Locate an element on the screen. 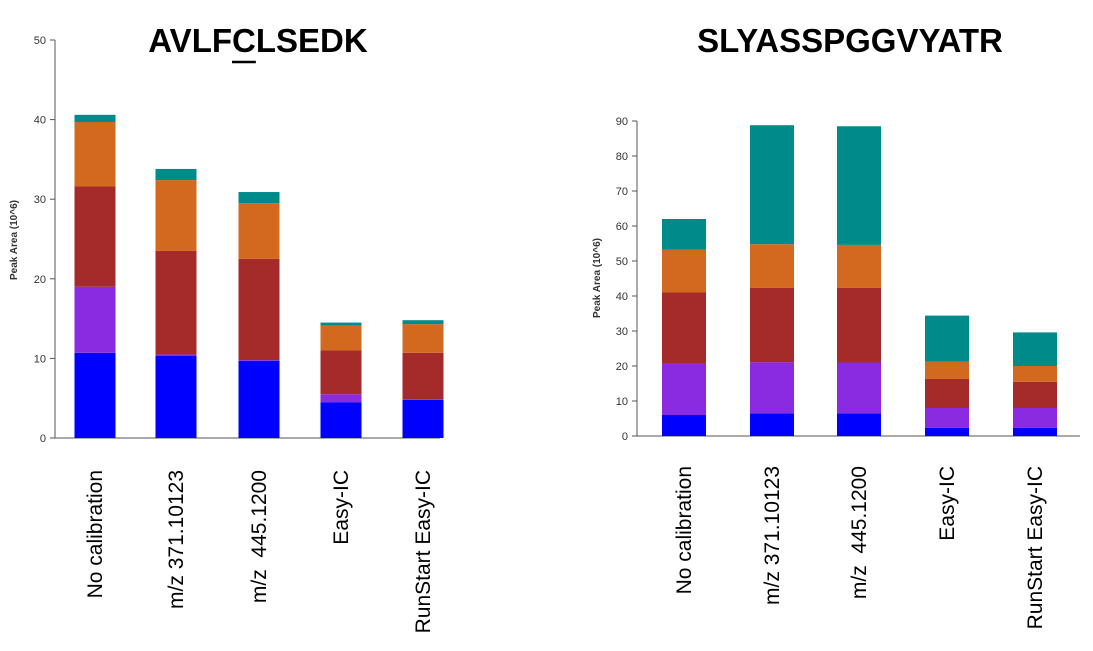 The width and height of the screenshot is (1093, 651). y-tick-label: 60 is located at coordinates (622, 227).